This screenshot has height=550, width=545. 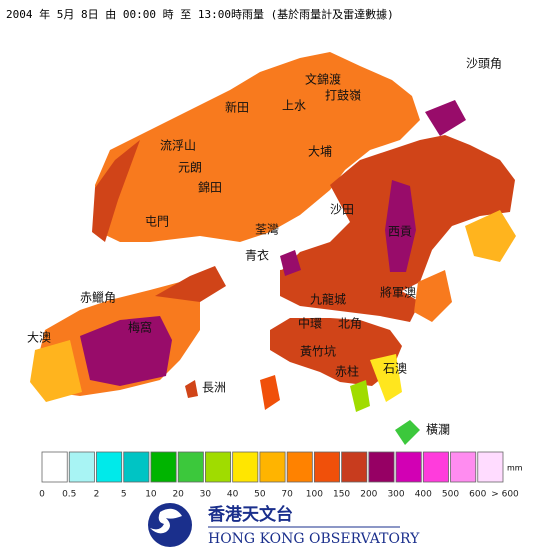 What do you see at coordinates (395, 369) in the screenshot?
I see `place-label: 石澳` at bounding box center [395, 369].